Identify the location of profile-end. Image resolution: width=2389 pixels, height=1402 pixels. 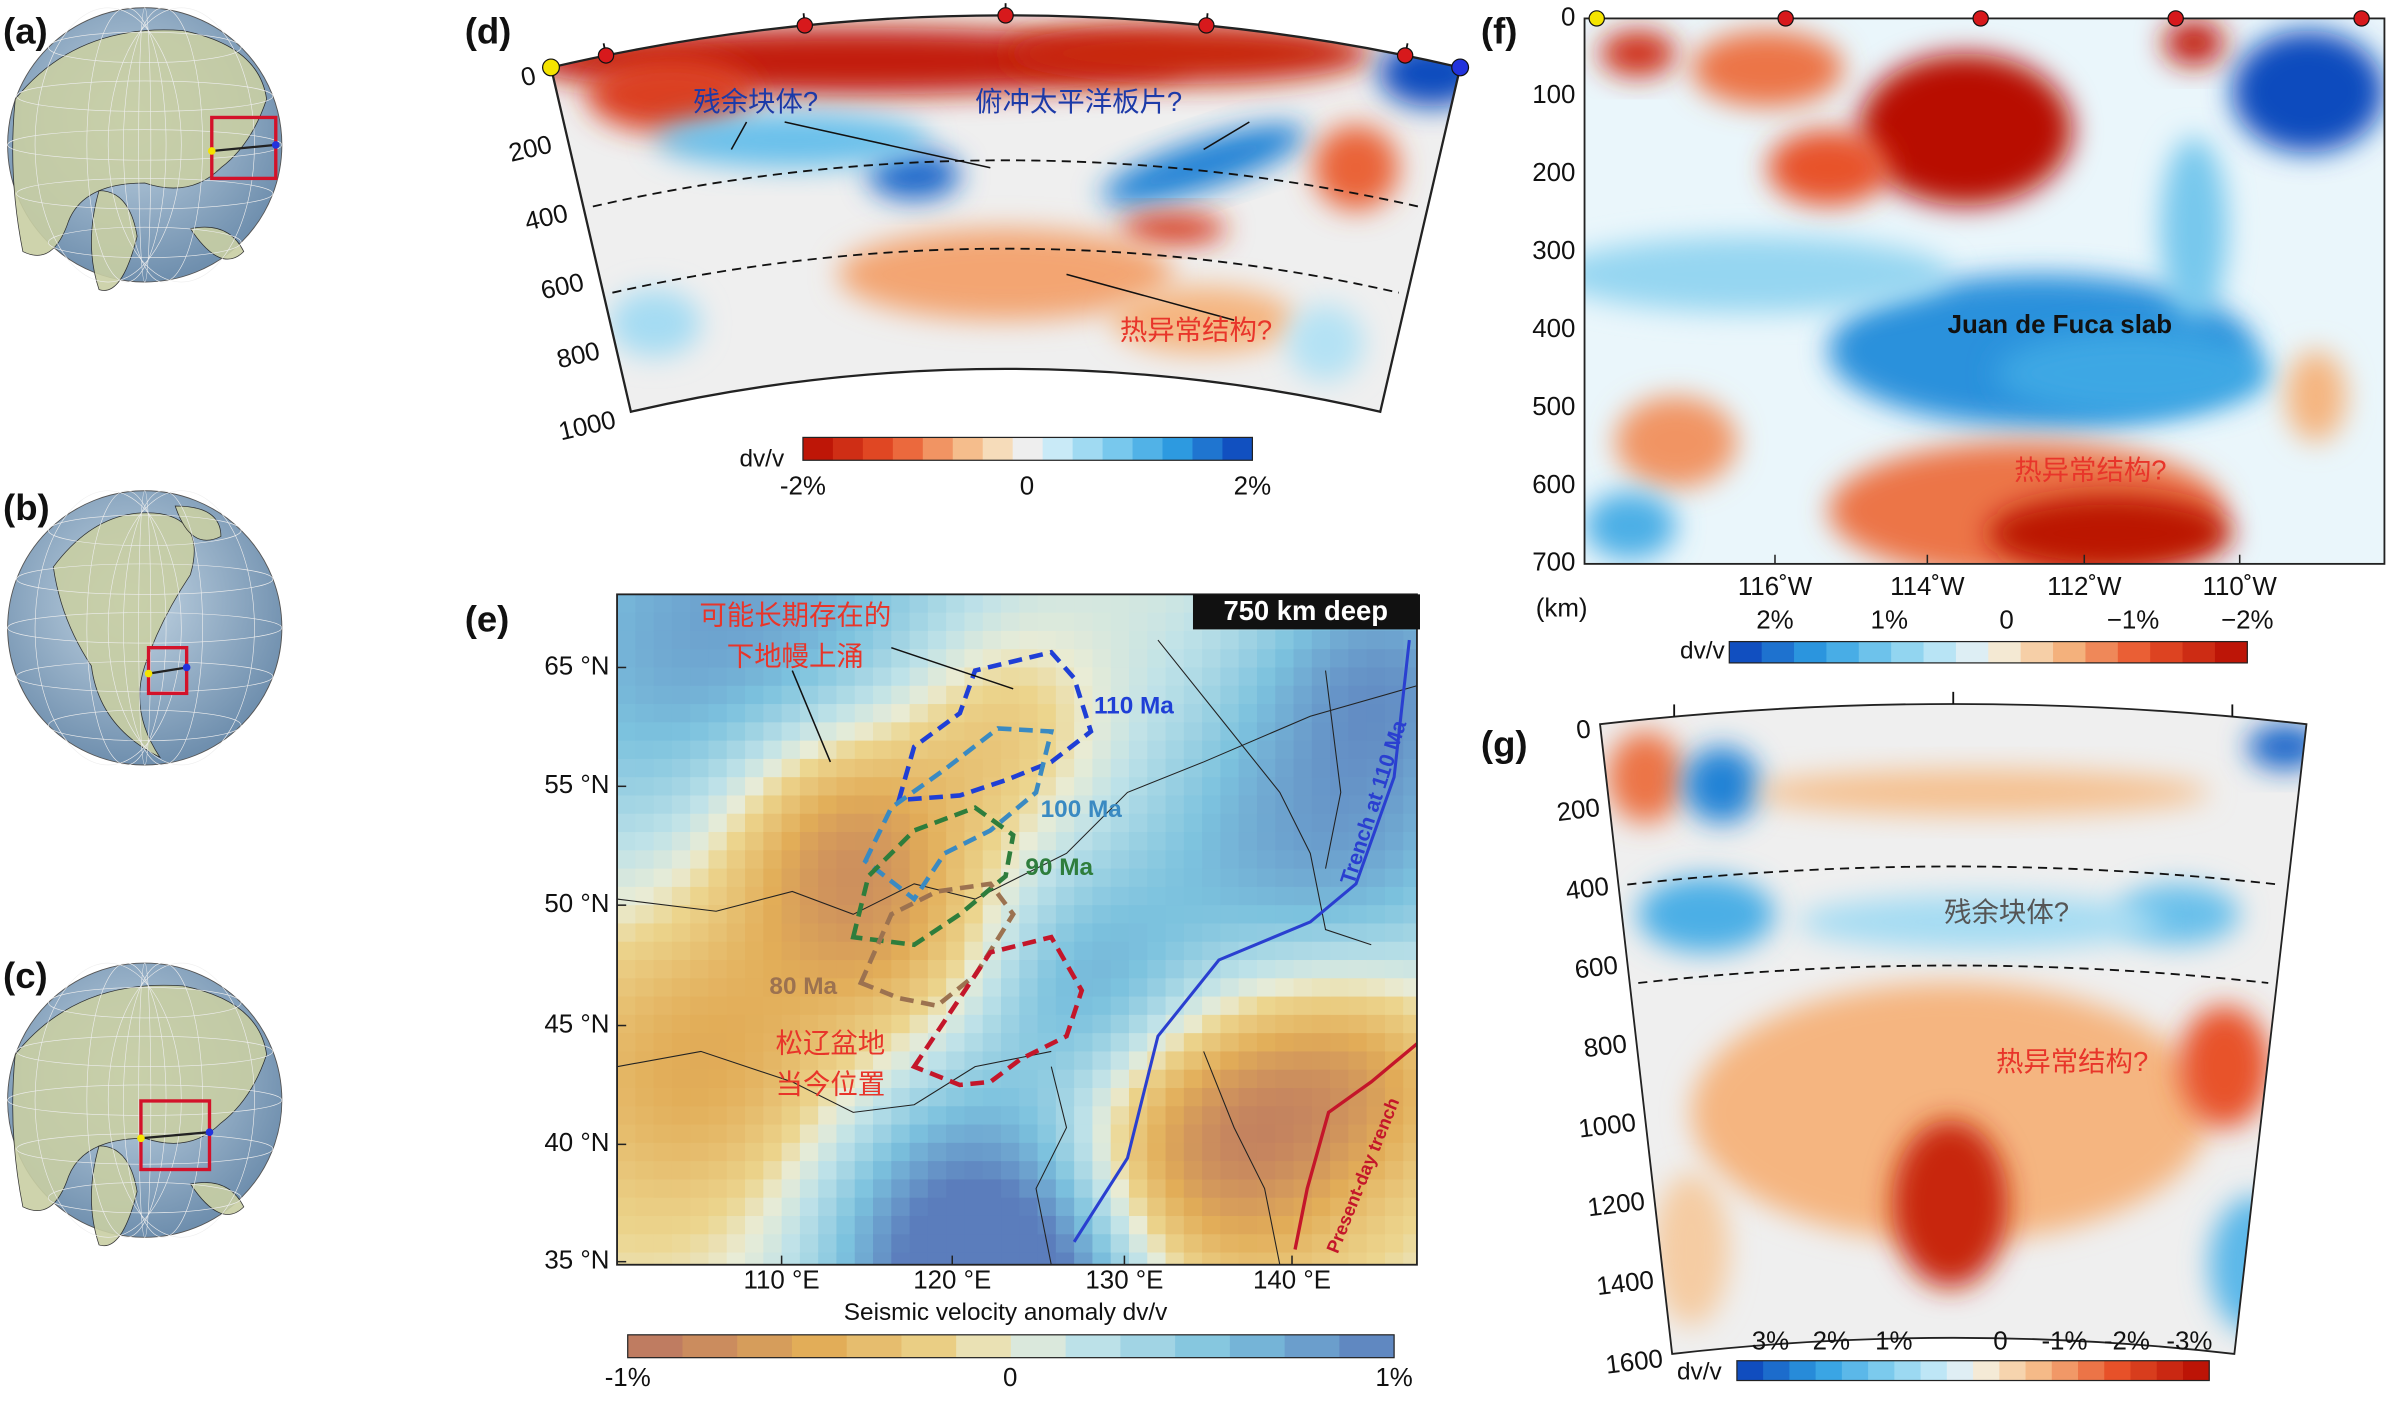
(141, 1138).